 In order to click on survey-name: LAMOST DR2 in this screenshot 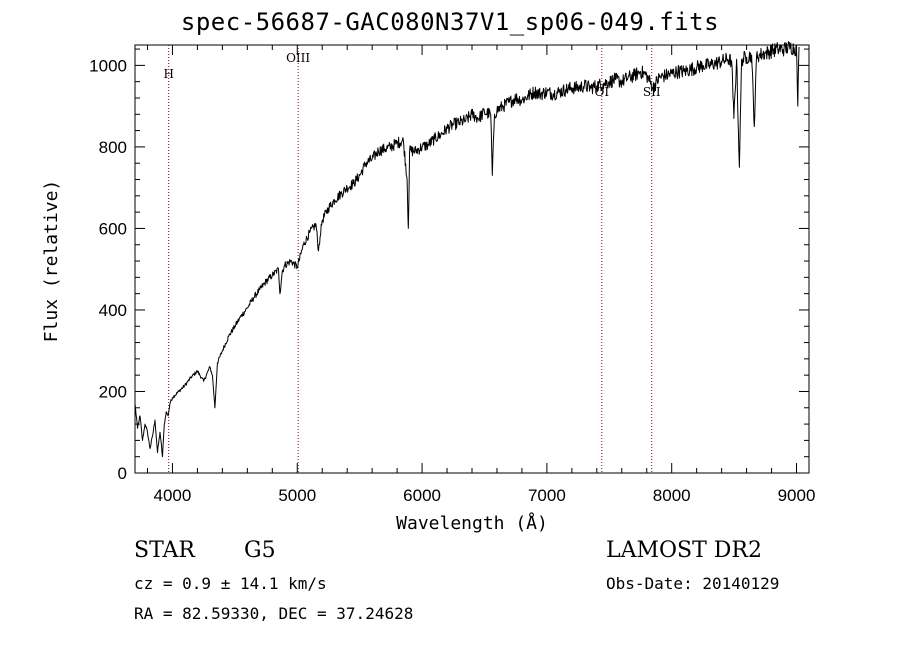, I will do `click(684, 550)`.